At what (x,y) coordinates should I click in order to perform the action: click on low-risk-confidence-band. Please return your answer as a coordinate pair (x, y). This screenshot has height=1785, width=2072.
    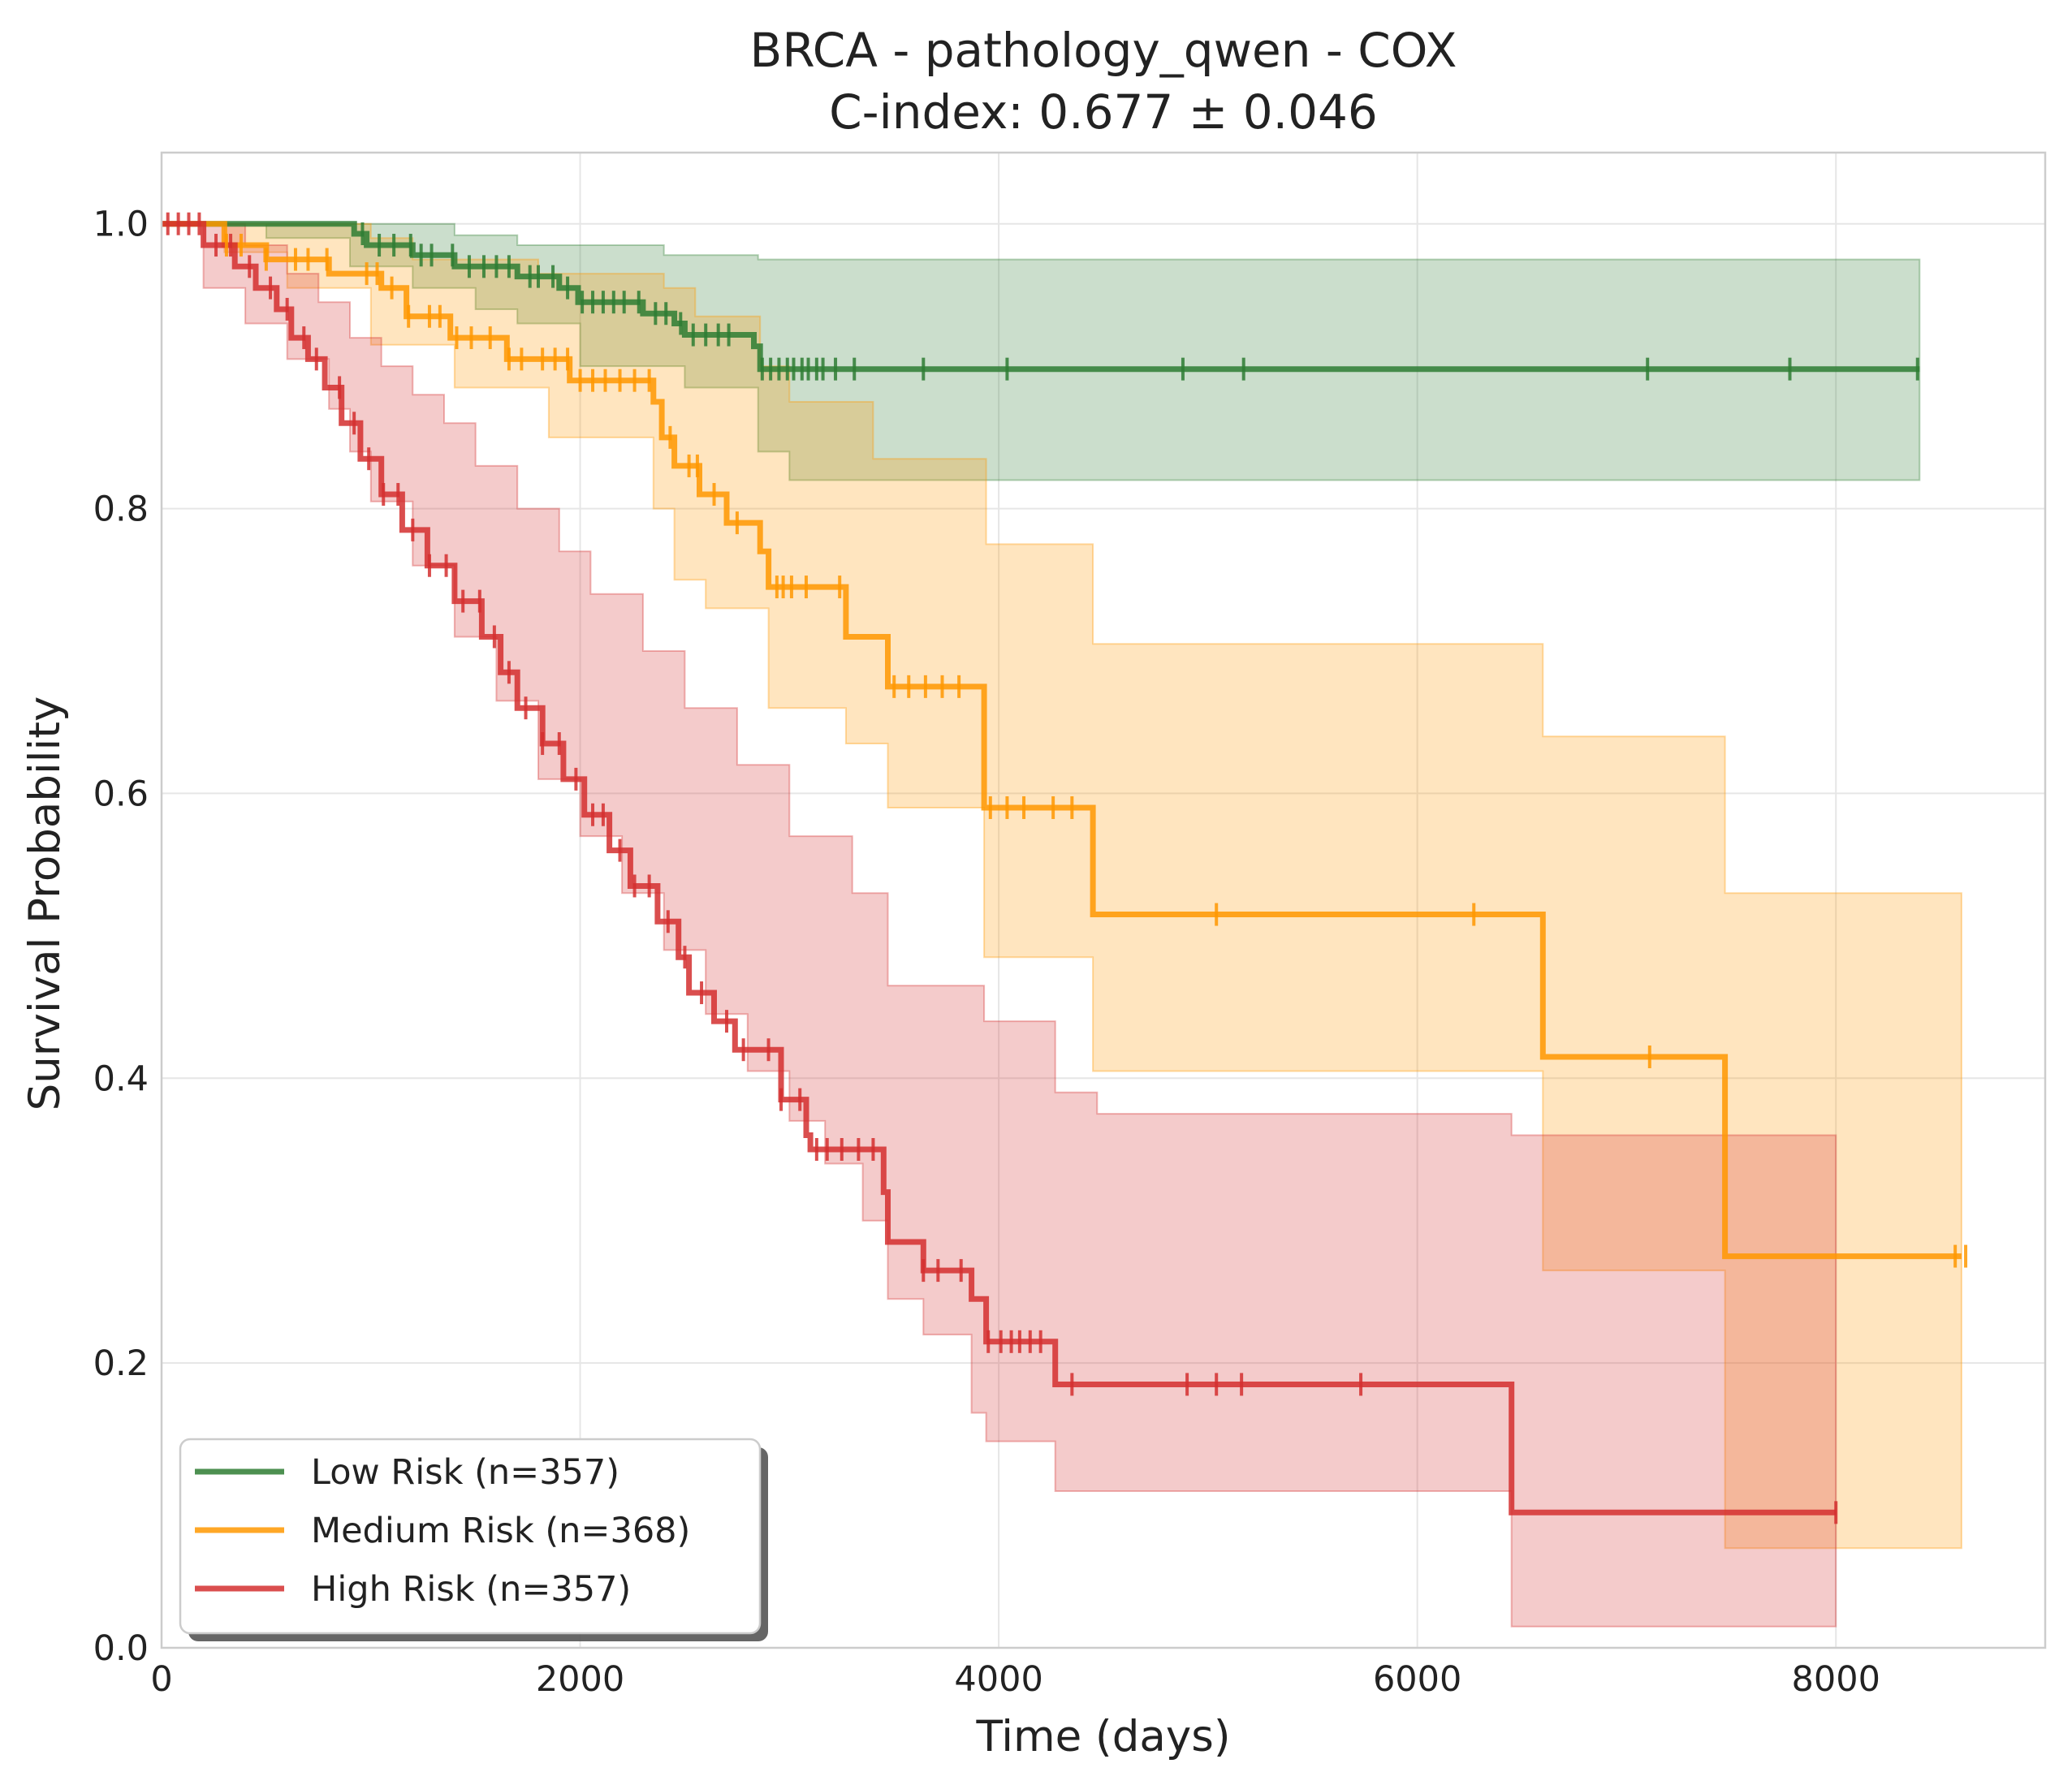
    Looking at the image, I should click on (1041, 352).